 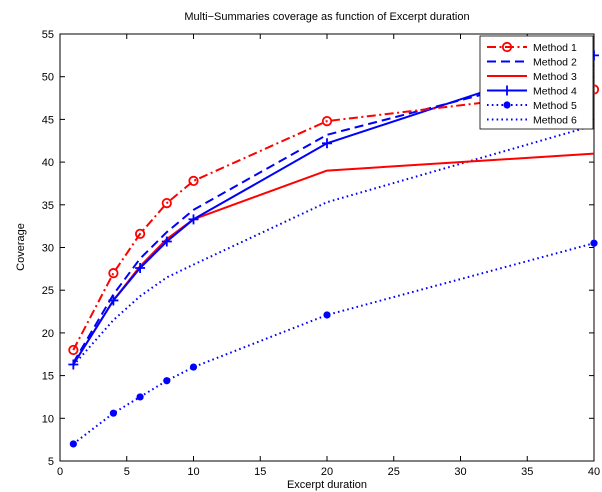 I want to click on legend-entry: Method 1, so click(x=532, y=47).